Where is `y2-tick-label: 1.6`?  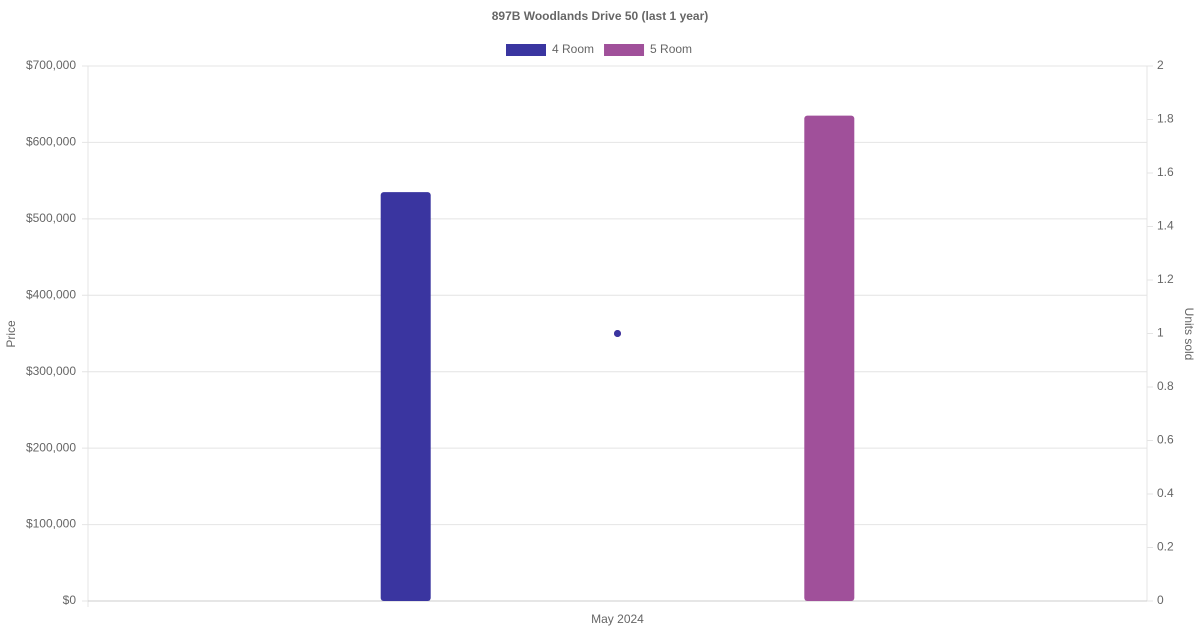
y2-tick-label: 1.6 is located at coordinates (1165, 172).